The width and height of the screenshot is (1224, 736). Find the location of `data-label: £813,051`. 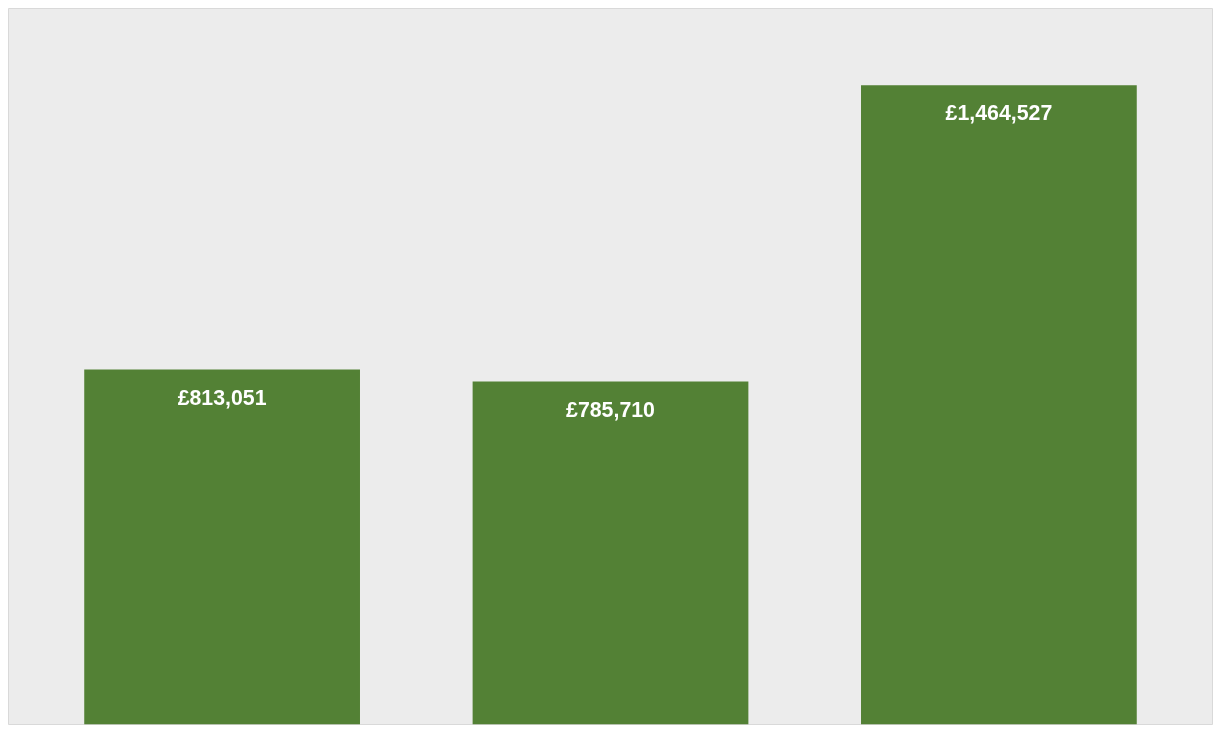

data-label: £813,051 is located at coordinates (222, 397).